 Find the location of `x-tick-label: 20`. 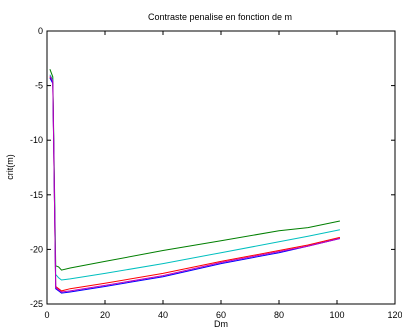

x-tick-label: 20 is located at coordinates (105, 315).